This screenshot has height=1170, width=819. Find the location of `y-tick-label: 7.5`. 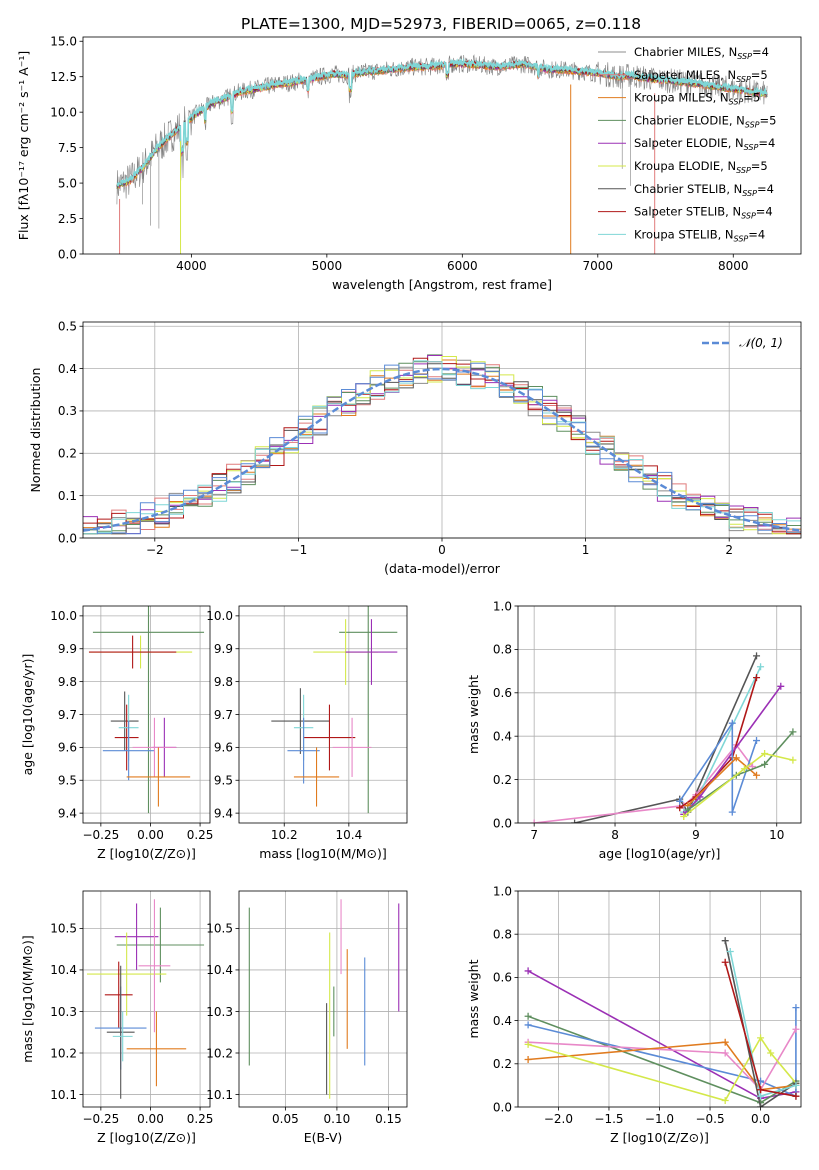

y-tick-label: 7.5 is located at coordinates (67, 148).